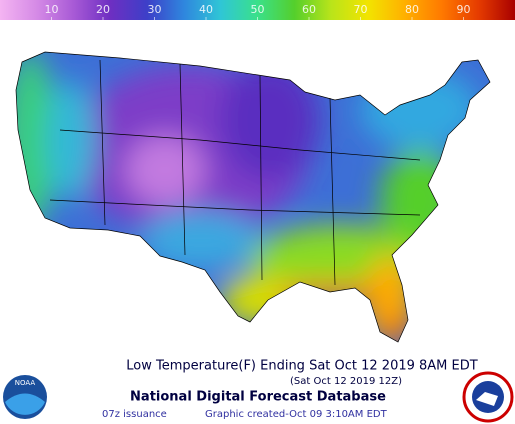  Describe the element at coordinates (309, 9) in the screenshot. I see `colorbar-label: 60` at that location.